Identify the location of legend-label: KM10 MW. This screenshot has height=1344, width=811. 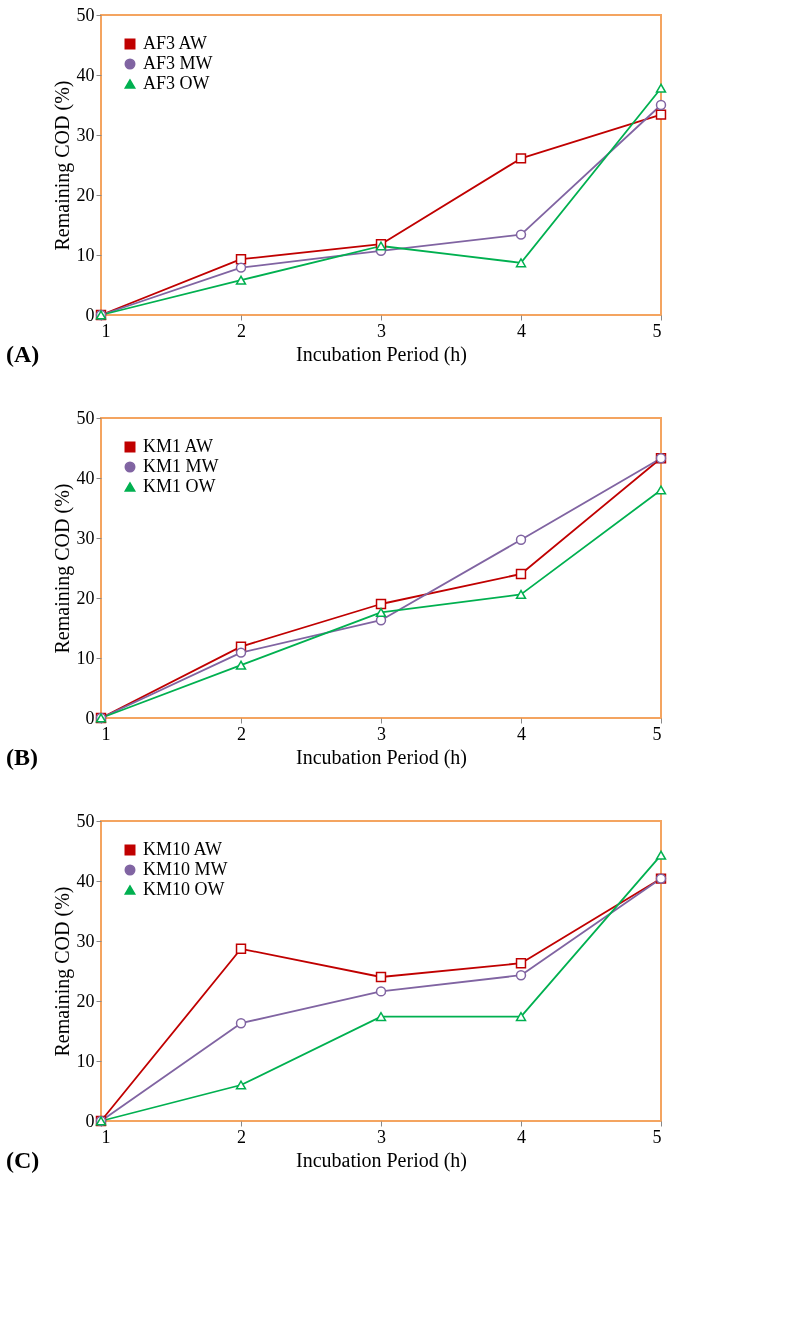
(185, 869).